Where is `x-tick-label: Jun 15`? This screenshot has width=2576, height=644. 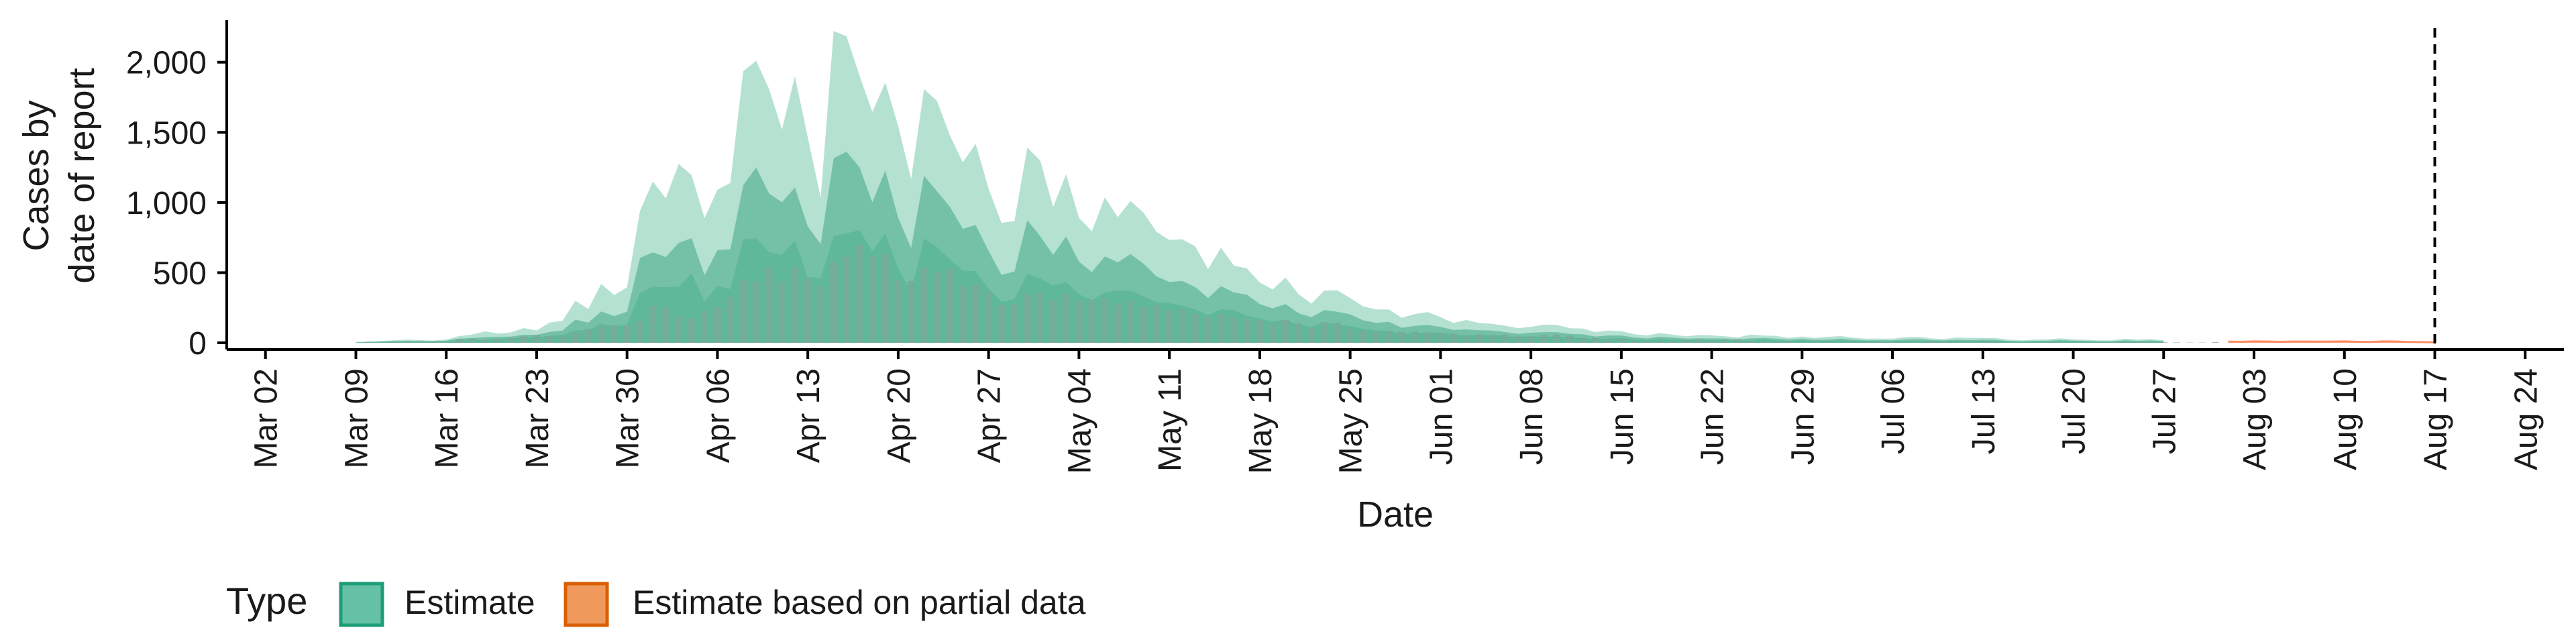 x-tick-label: Jun 15 is located at coordinates (1622, 416).